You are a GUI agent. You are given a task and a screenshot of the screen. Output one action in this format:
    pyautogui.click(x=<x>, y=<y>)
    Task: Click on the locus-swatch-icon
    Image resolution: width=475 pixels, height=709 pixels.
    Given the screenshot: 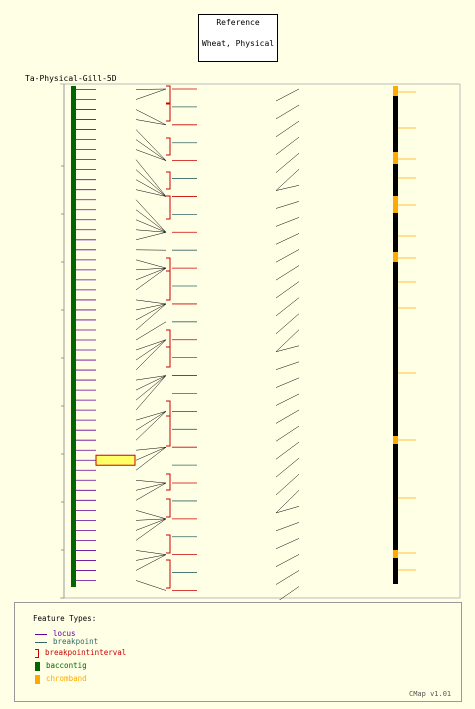 What is the action you would take?
    pyautogui.click(x=41, y=634)
    